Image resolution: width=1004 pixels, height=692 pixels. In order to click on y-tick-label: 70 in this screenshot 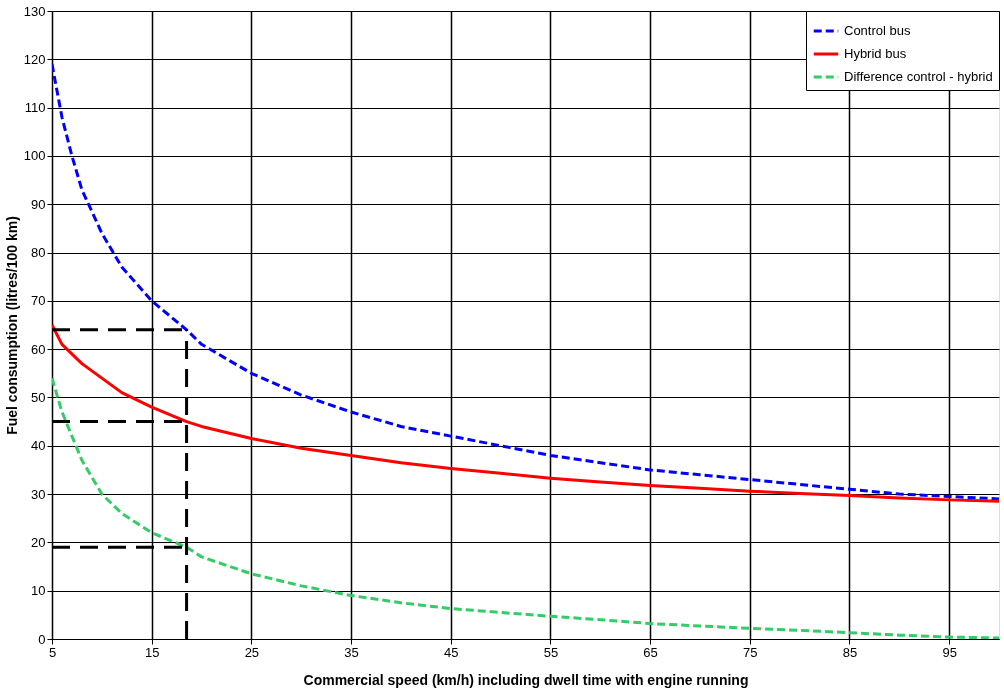, I will do `click(38, 301)`.